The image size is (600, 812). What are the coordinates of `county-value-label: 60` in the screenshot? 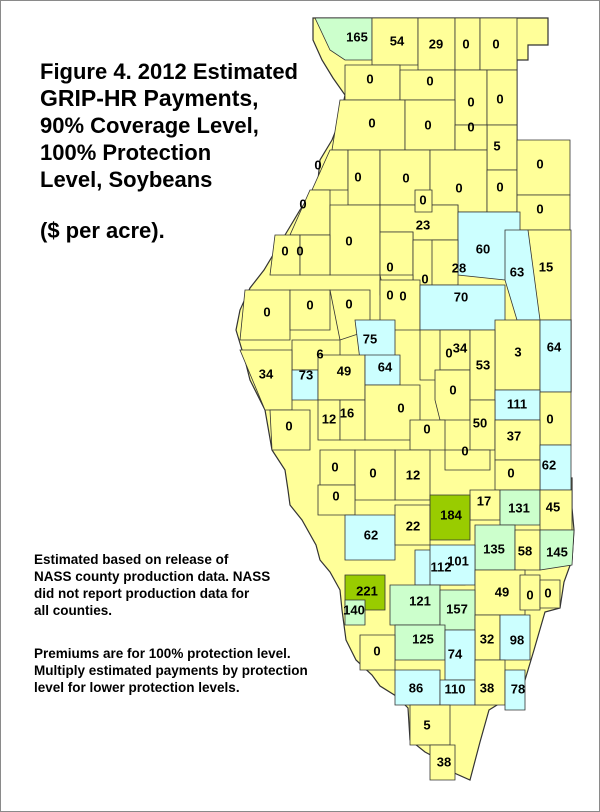 It's located at (483, 248).